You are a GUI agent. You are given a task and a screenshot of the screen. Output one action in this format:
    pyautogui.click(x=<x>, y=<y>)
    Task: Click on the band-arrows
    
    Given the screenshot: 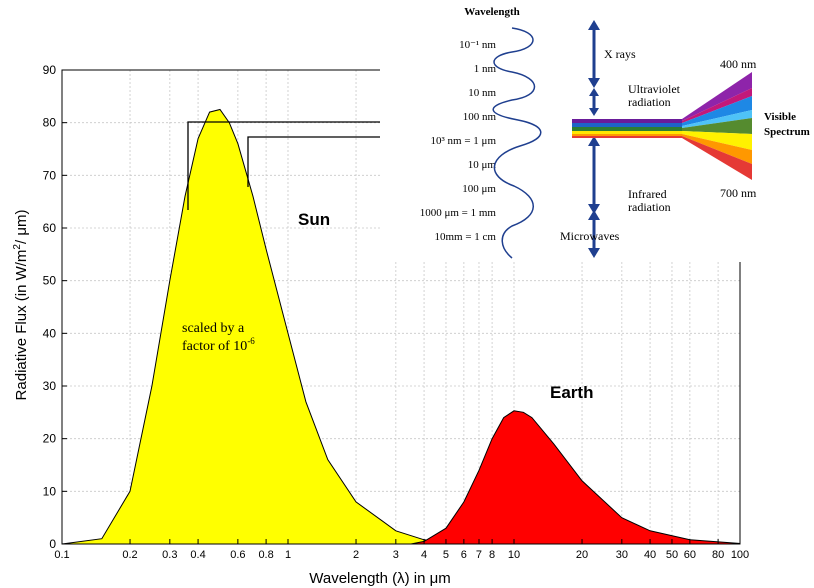 What is the action you would take?
    pyautogui.click(x=594, y=139)
    